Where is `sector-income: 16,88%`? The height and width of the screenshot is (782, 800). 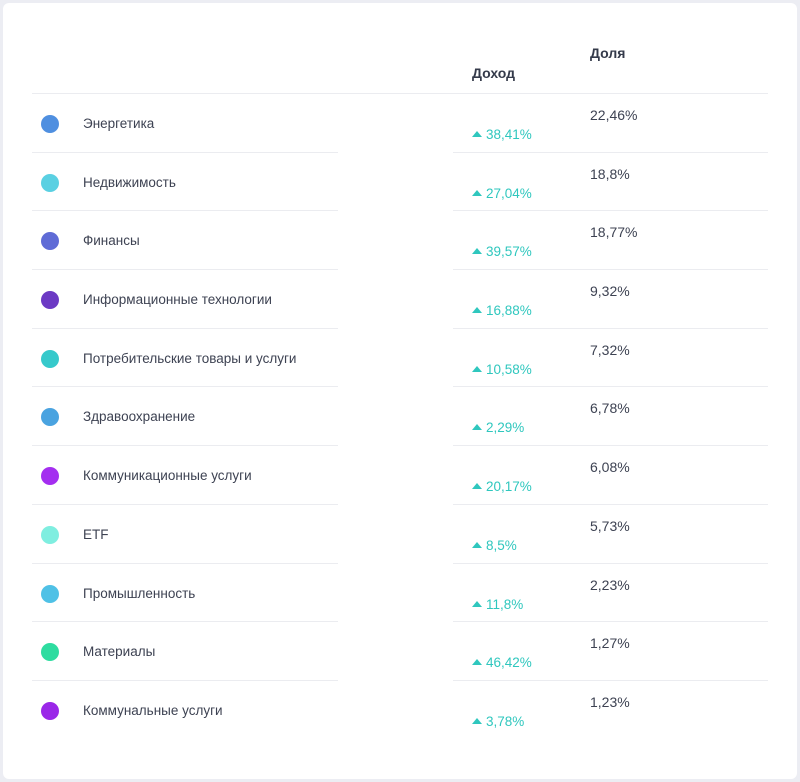
sector-income: 16,88% is located at coordinates (502, 310).